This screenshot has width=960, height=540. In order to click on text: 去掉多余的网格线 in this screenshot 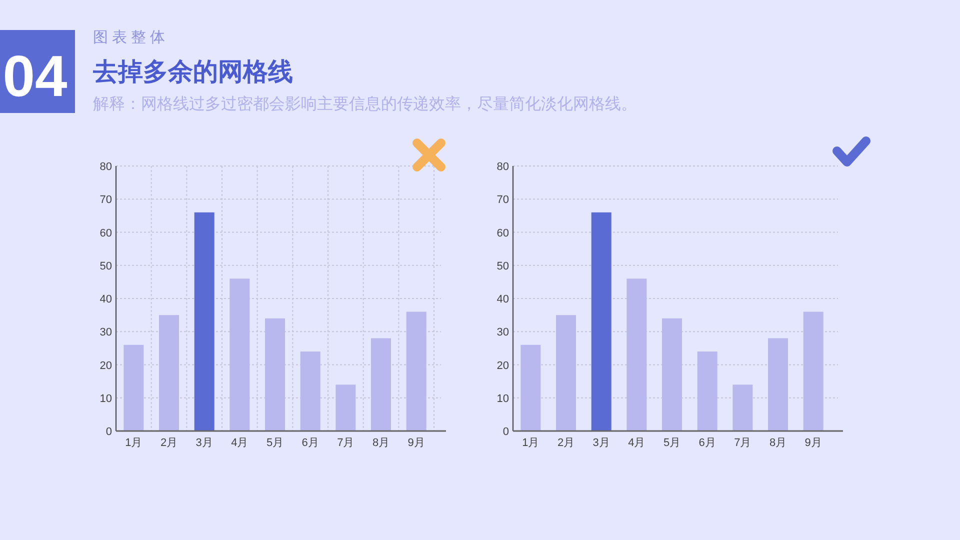, I will do `click(192, 72)`.